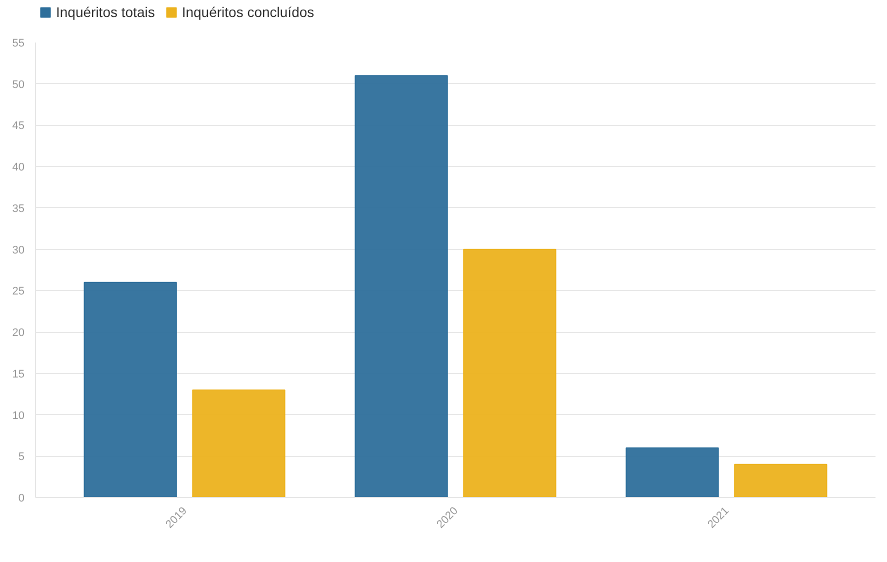 The width and height of the screenshot is (887, 562). Describe the element at coordinates (18, 292) in the screenshot. I see `y-tick-label: 25` at that location.